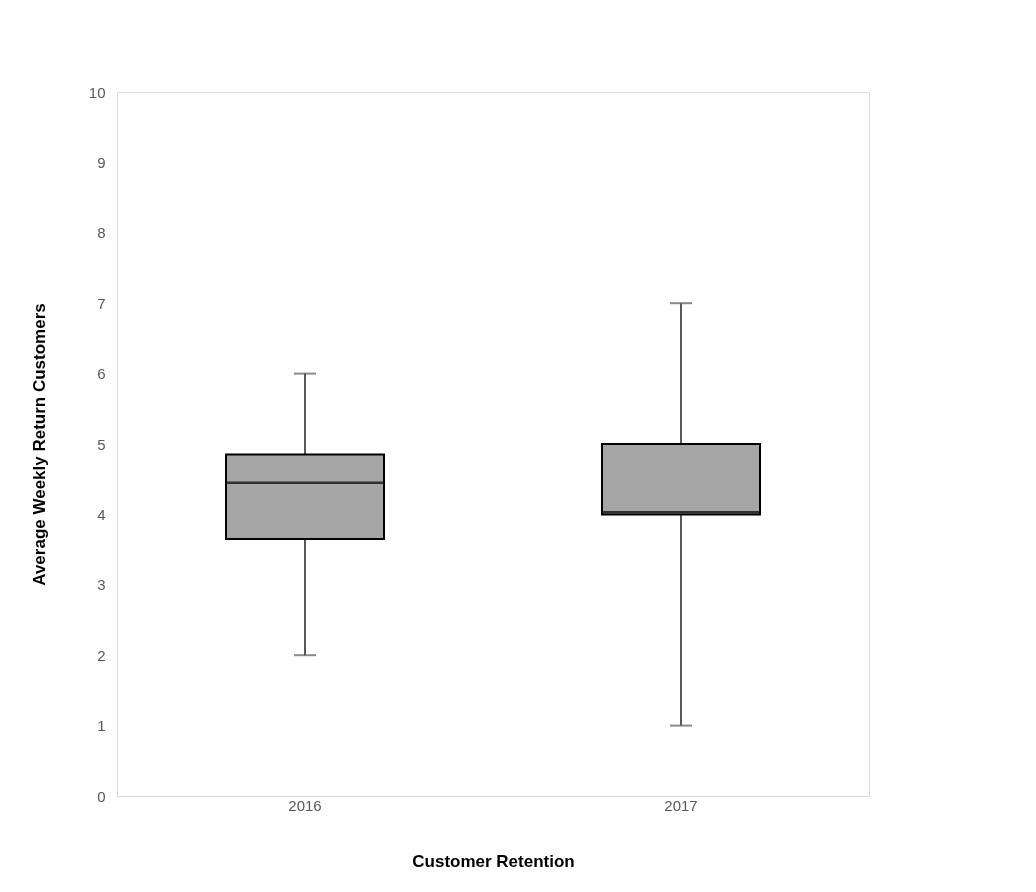  What do you see at coordinates (101, 655) in the screenshot?
I see `y-tick-label: 2` at bounding box center [101, 655].